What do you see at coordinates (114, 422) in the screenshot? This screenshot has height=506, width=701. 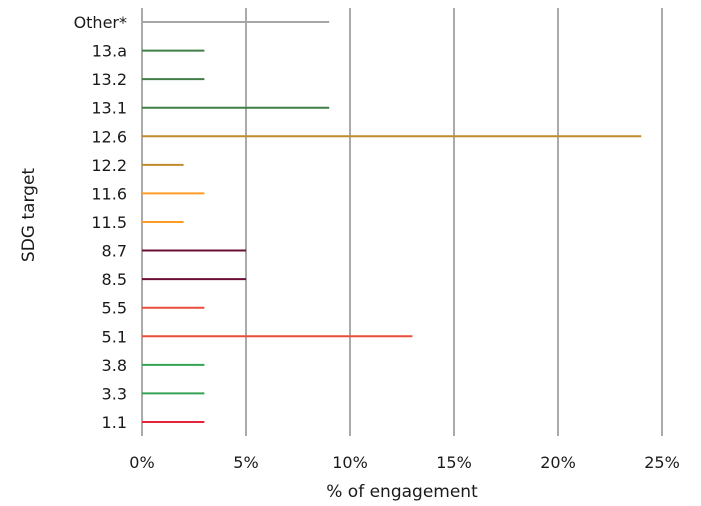 I see `y-tick-label: 1.1` at bounding box center [114, 422].